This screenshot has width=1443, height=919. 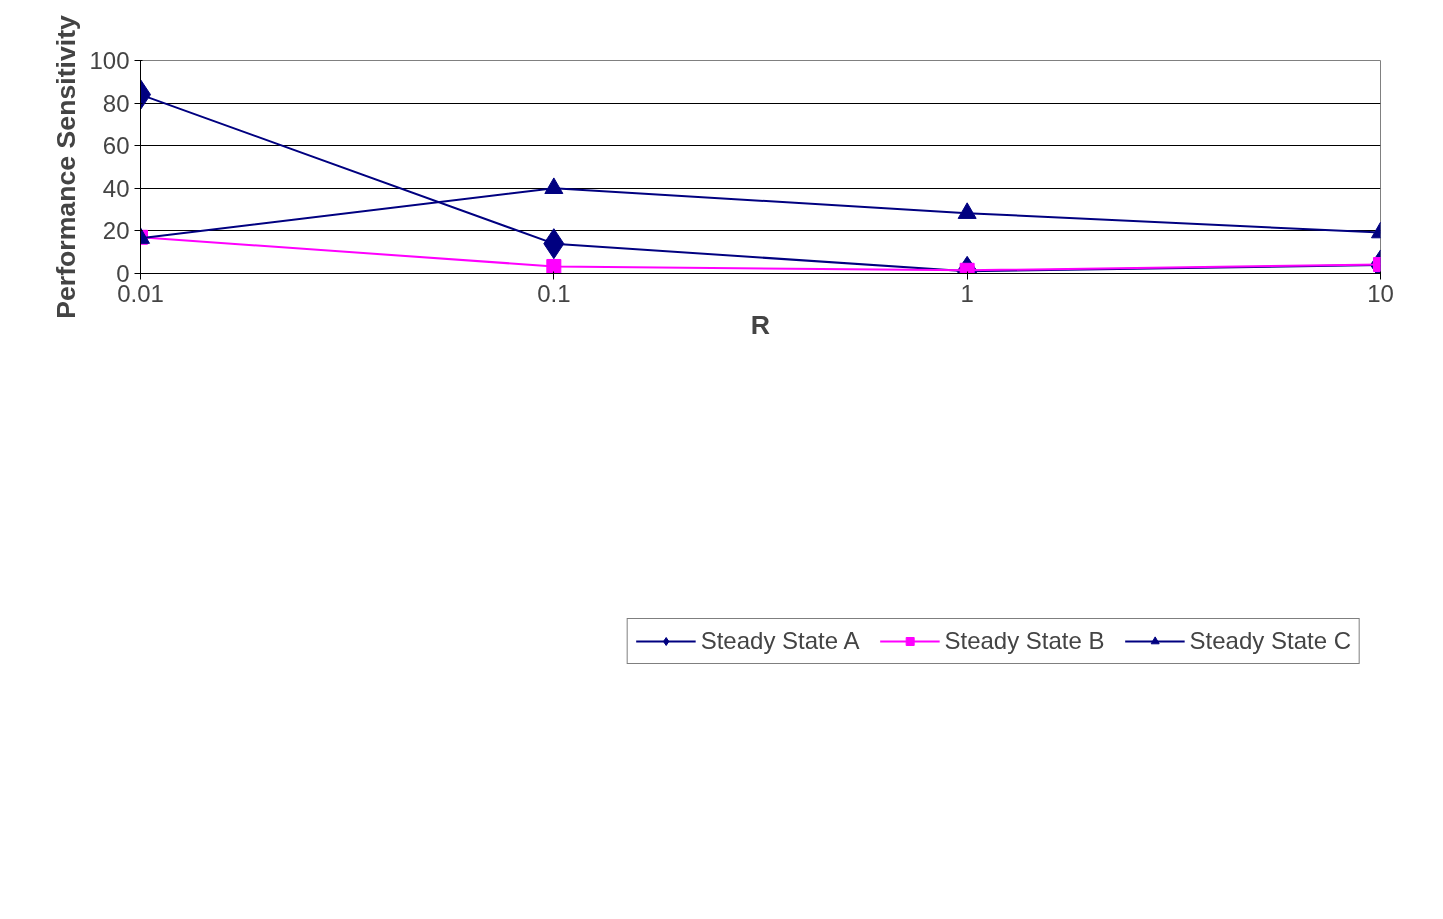 What do you see at coordinates (780, 641) in the screenshot?
I see `legend-label: Steady State A` at bounding box center [780, 641].